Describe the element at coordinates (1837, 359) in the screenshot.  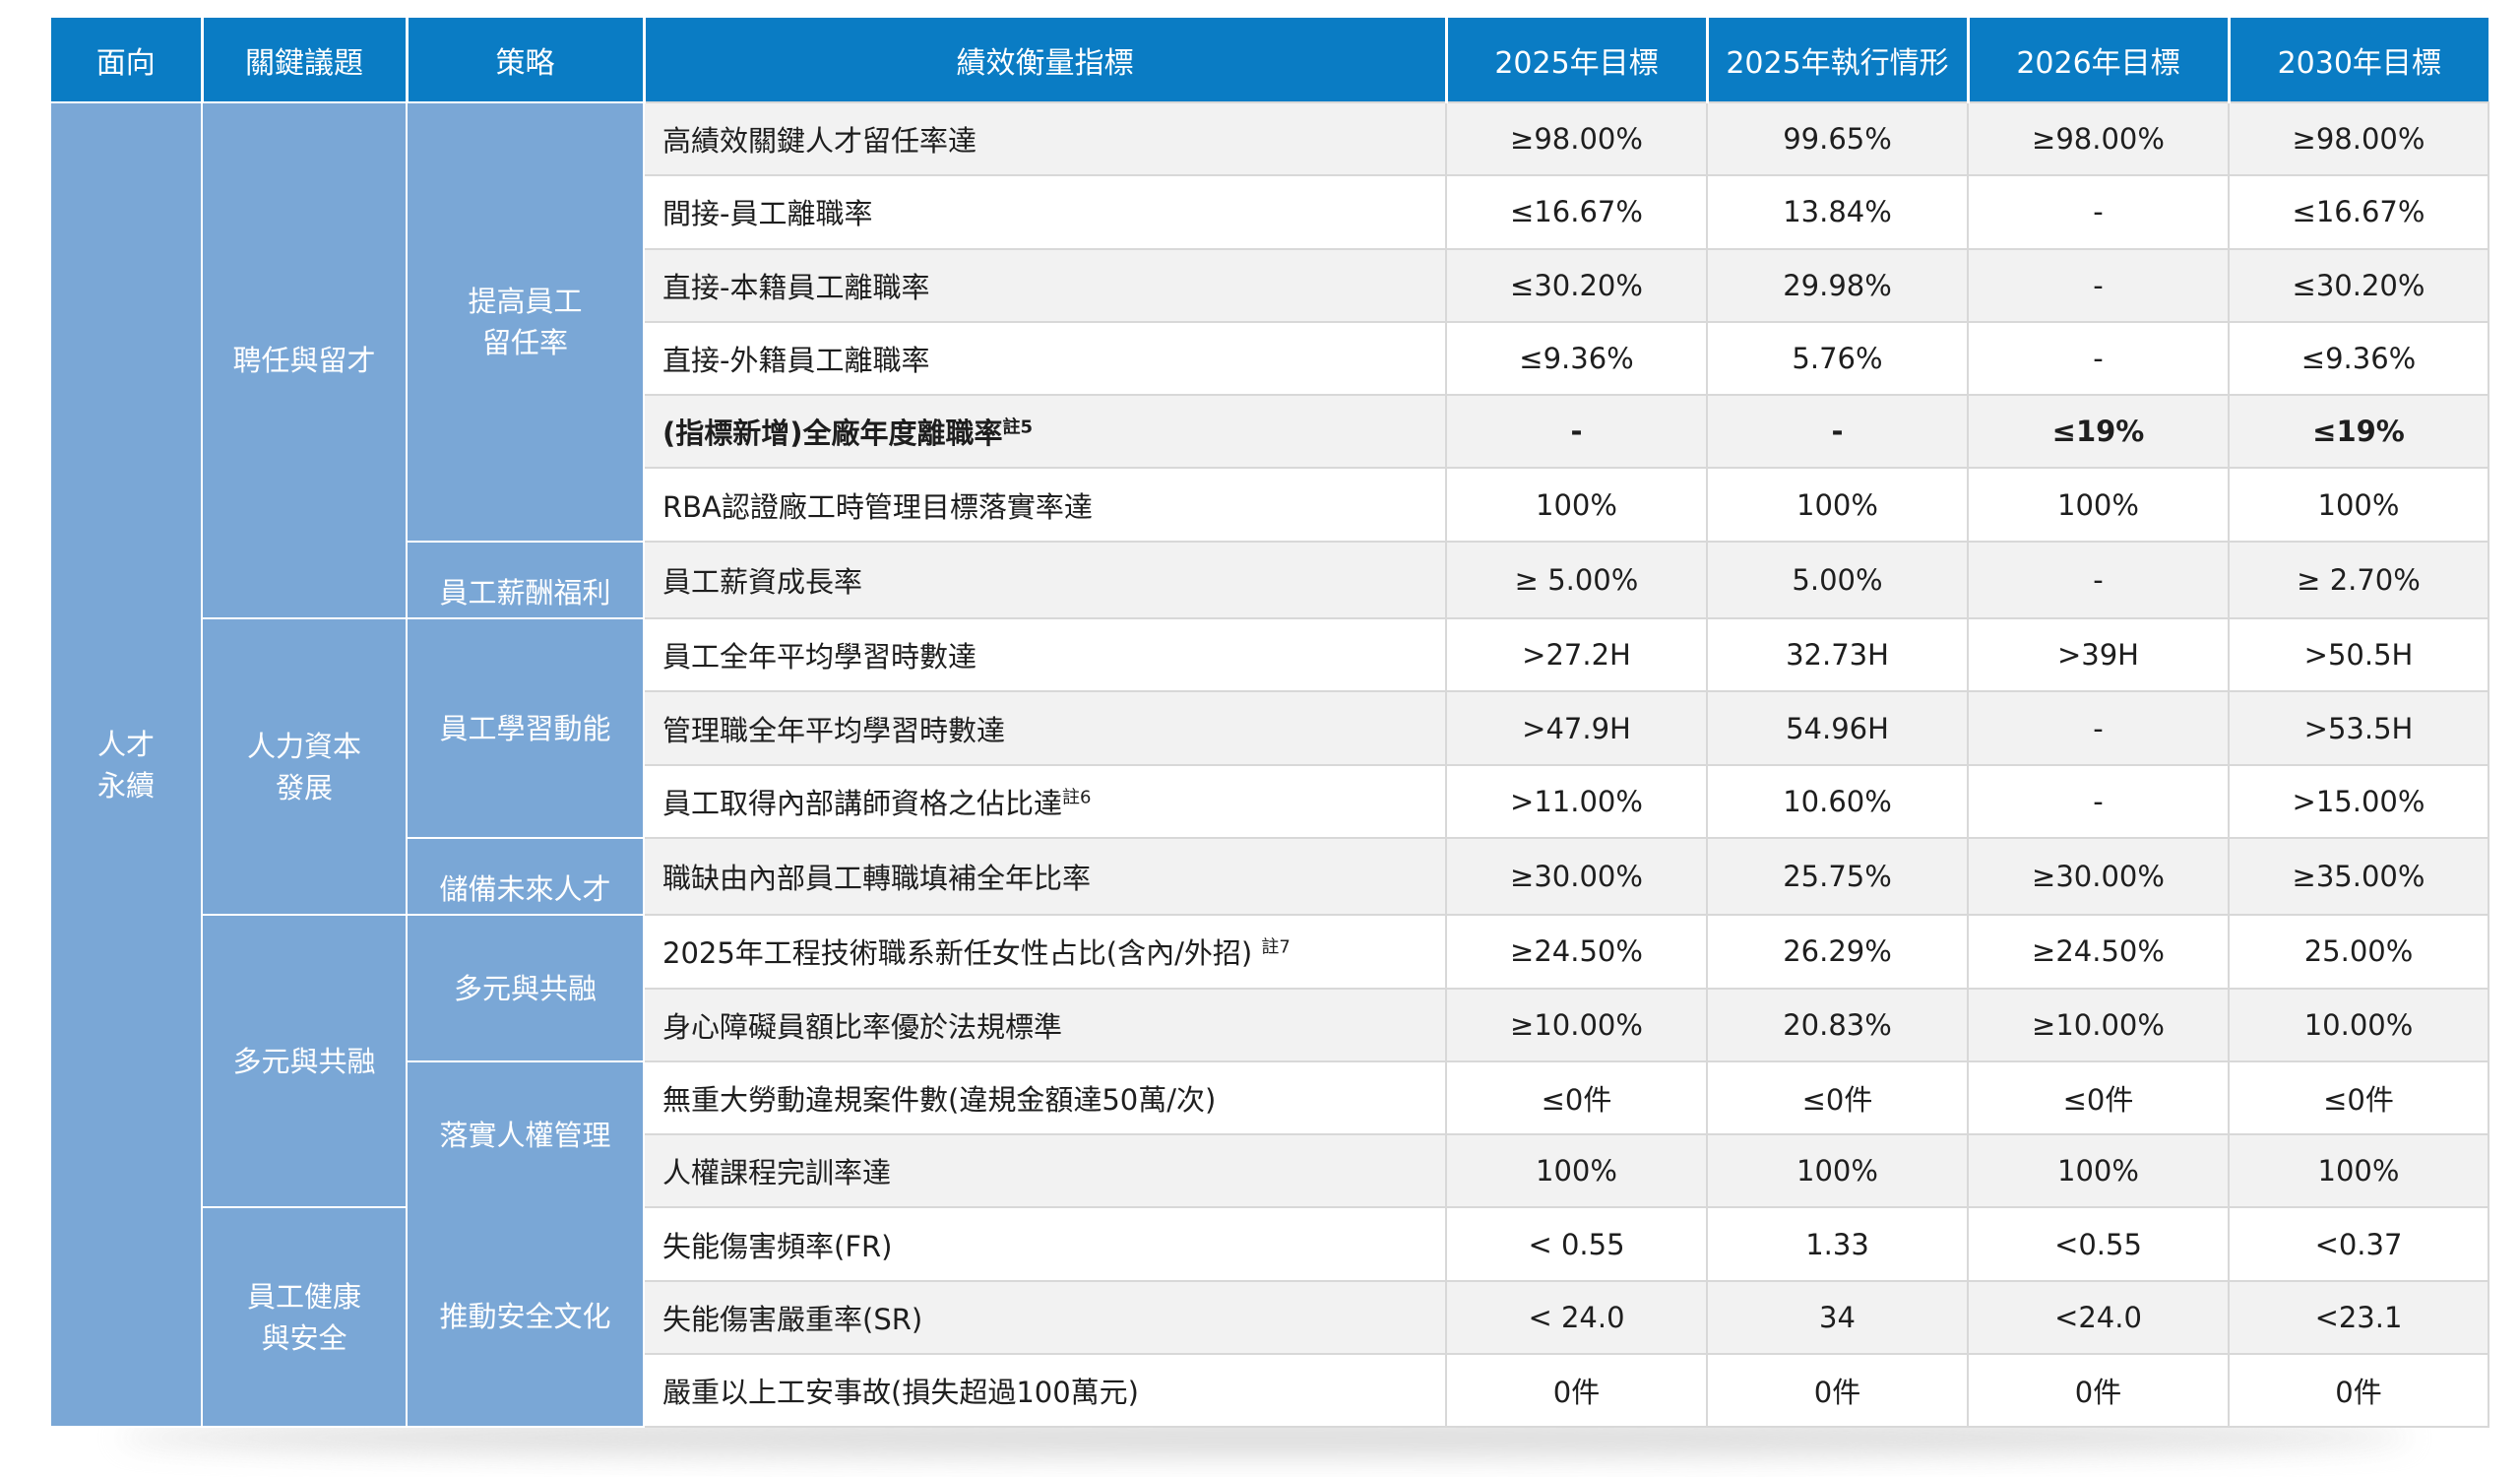
I see `actual-2025-cell: 5.76%` at that location.